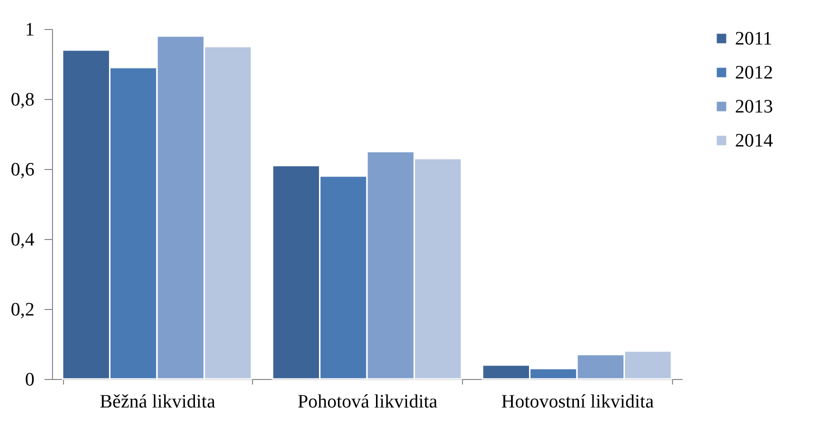  I want to click on y-tick-label: 0,8, so click(22, 100).